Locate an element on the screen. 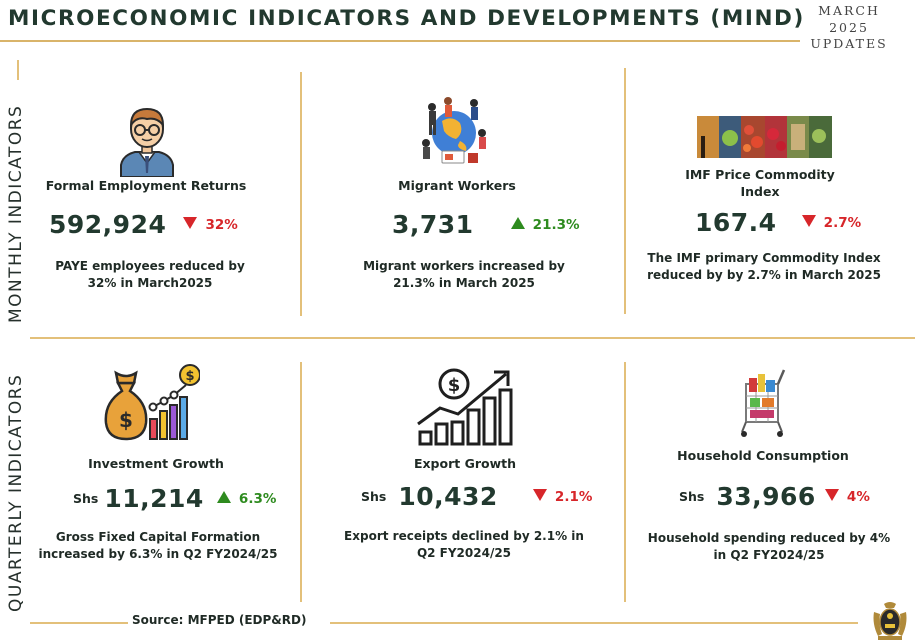  date-updates: UPDATES is located at coordinates (849, 43).